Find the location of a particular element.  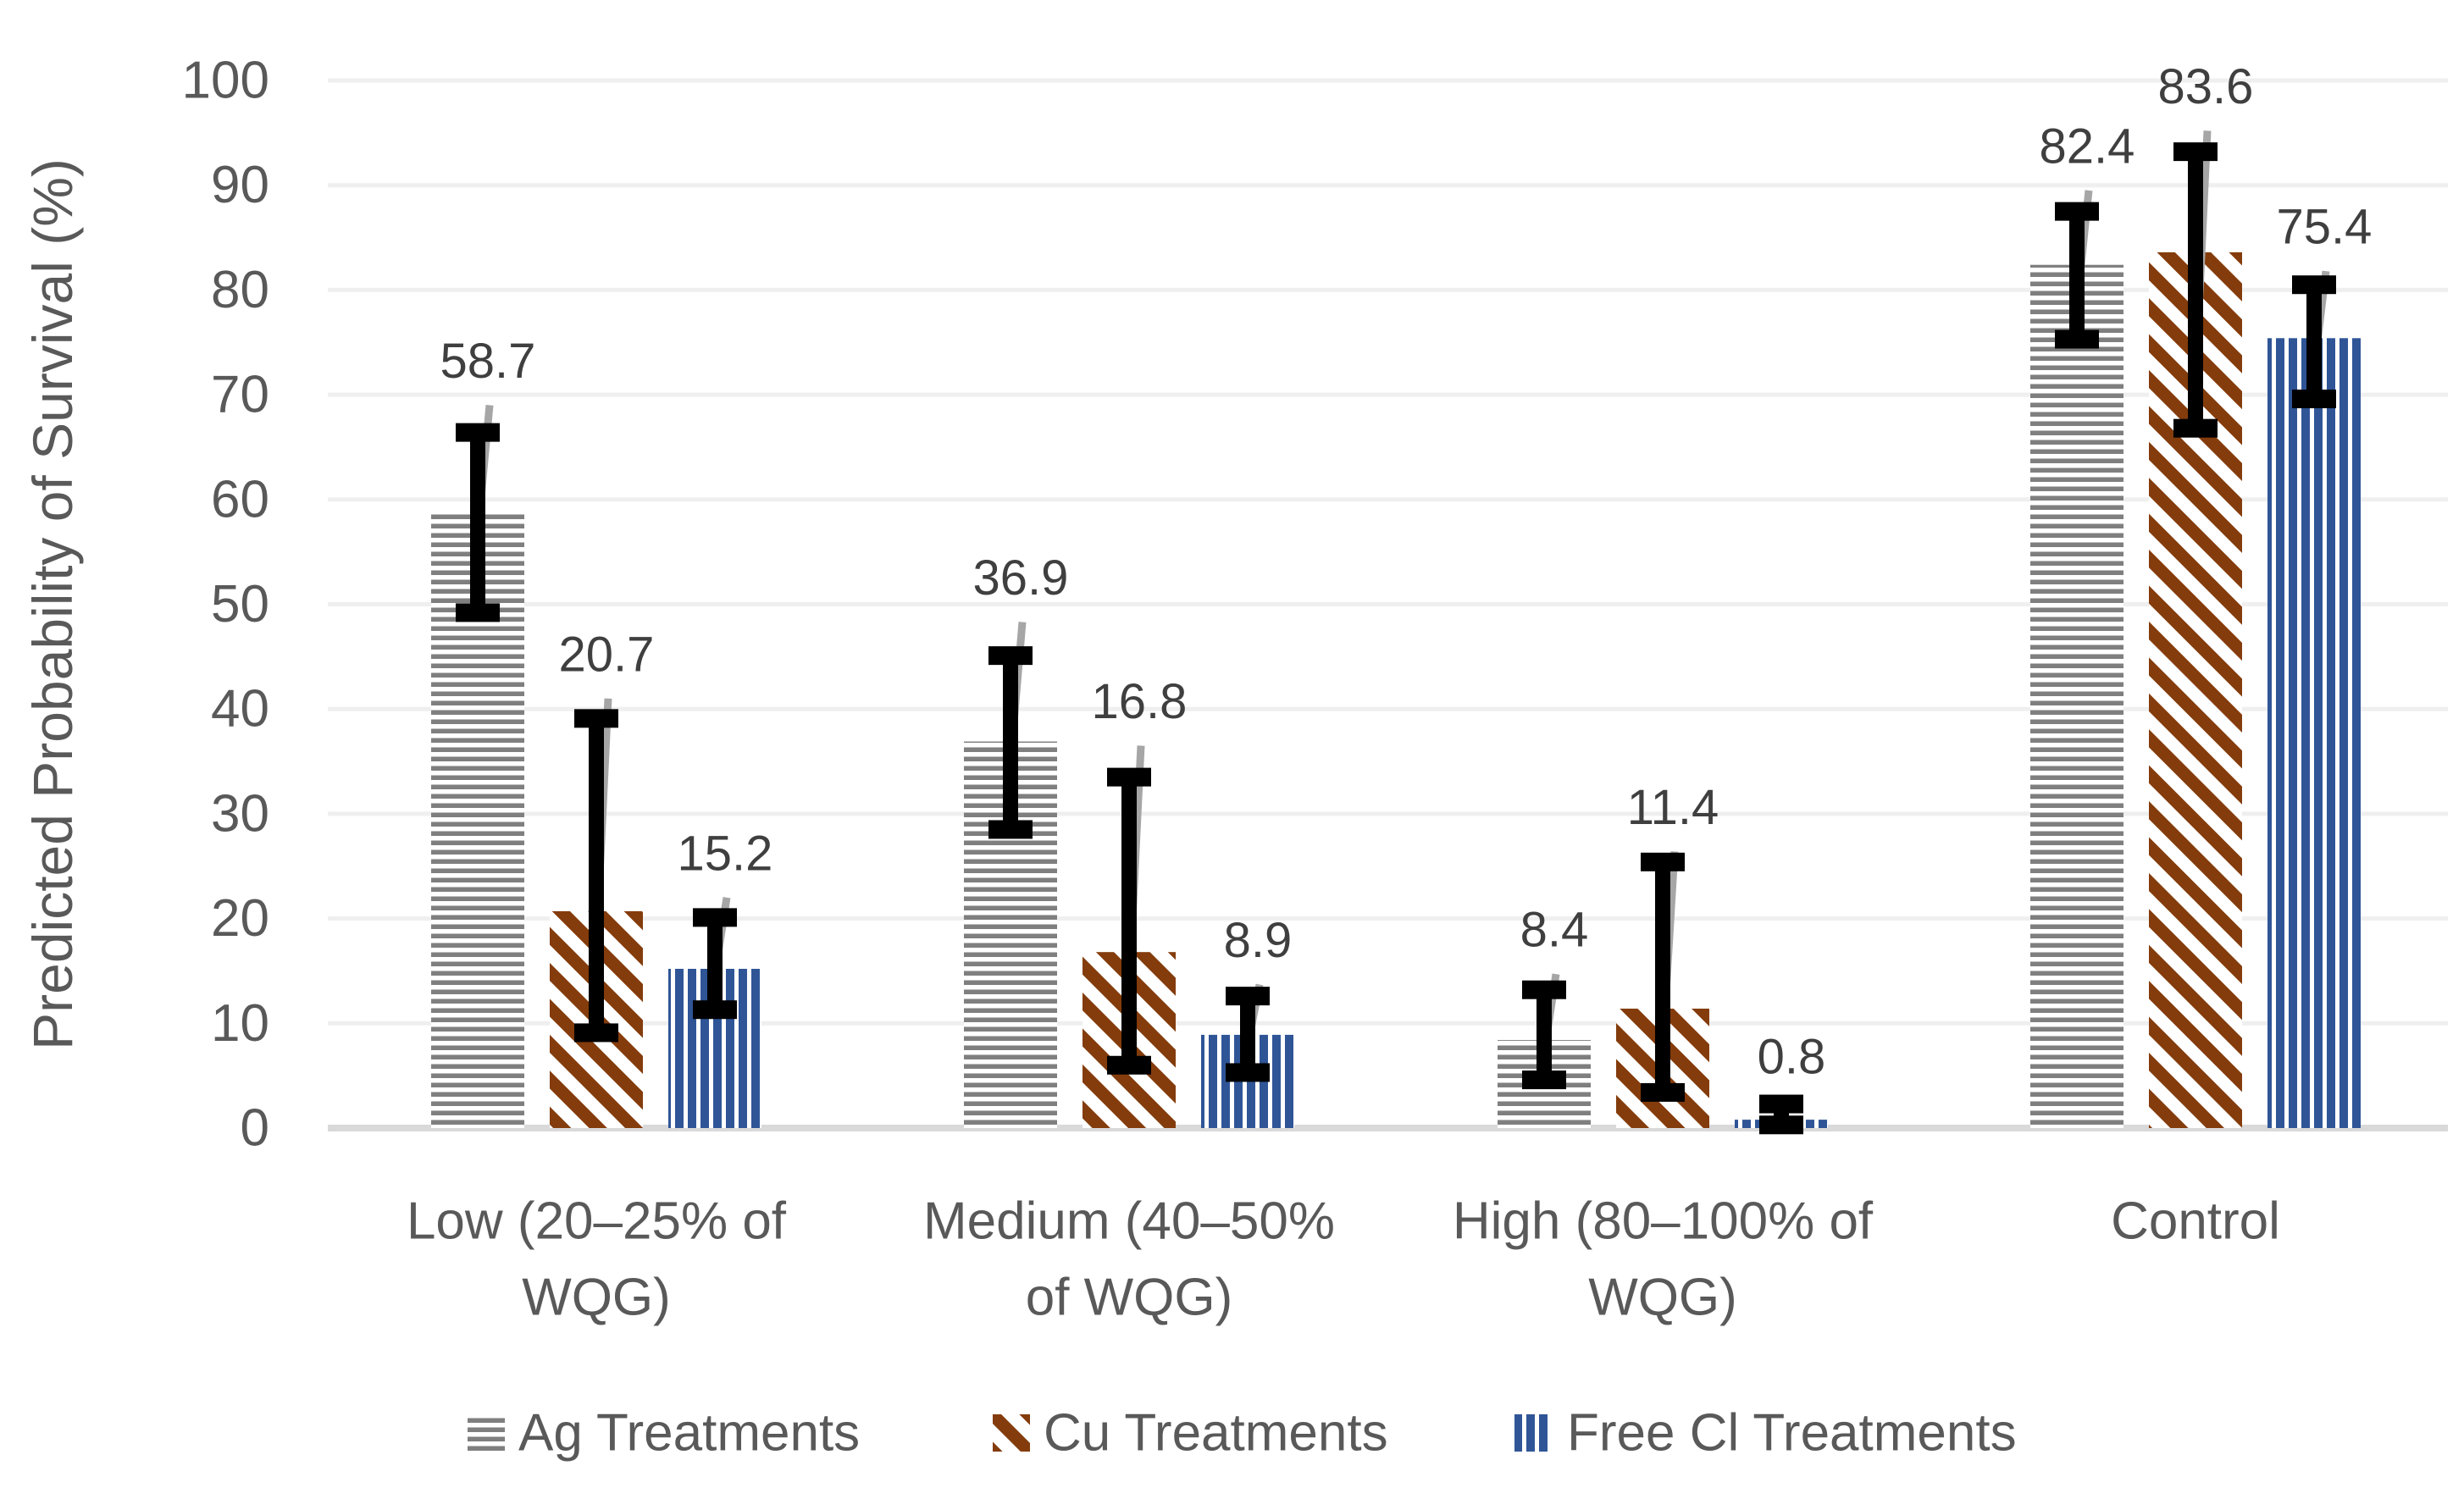

data-label-series1-cat0: 20.7 is located at coordinates (607, 654).